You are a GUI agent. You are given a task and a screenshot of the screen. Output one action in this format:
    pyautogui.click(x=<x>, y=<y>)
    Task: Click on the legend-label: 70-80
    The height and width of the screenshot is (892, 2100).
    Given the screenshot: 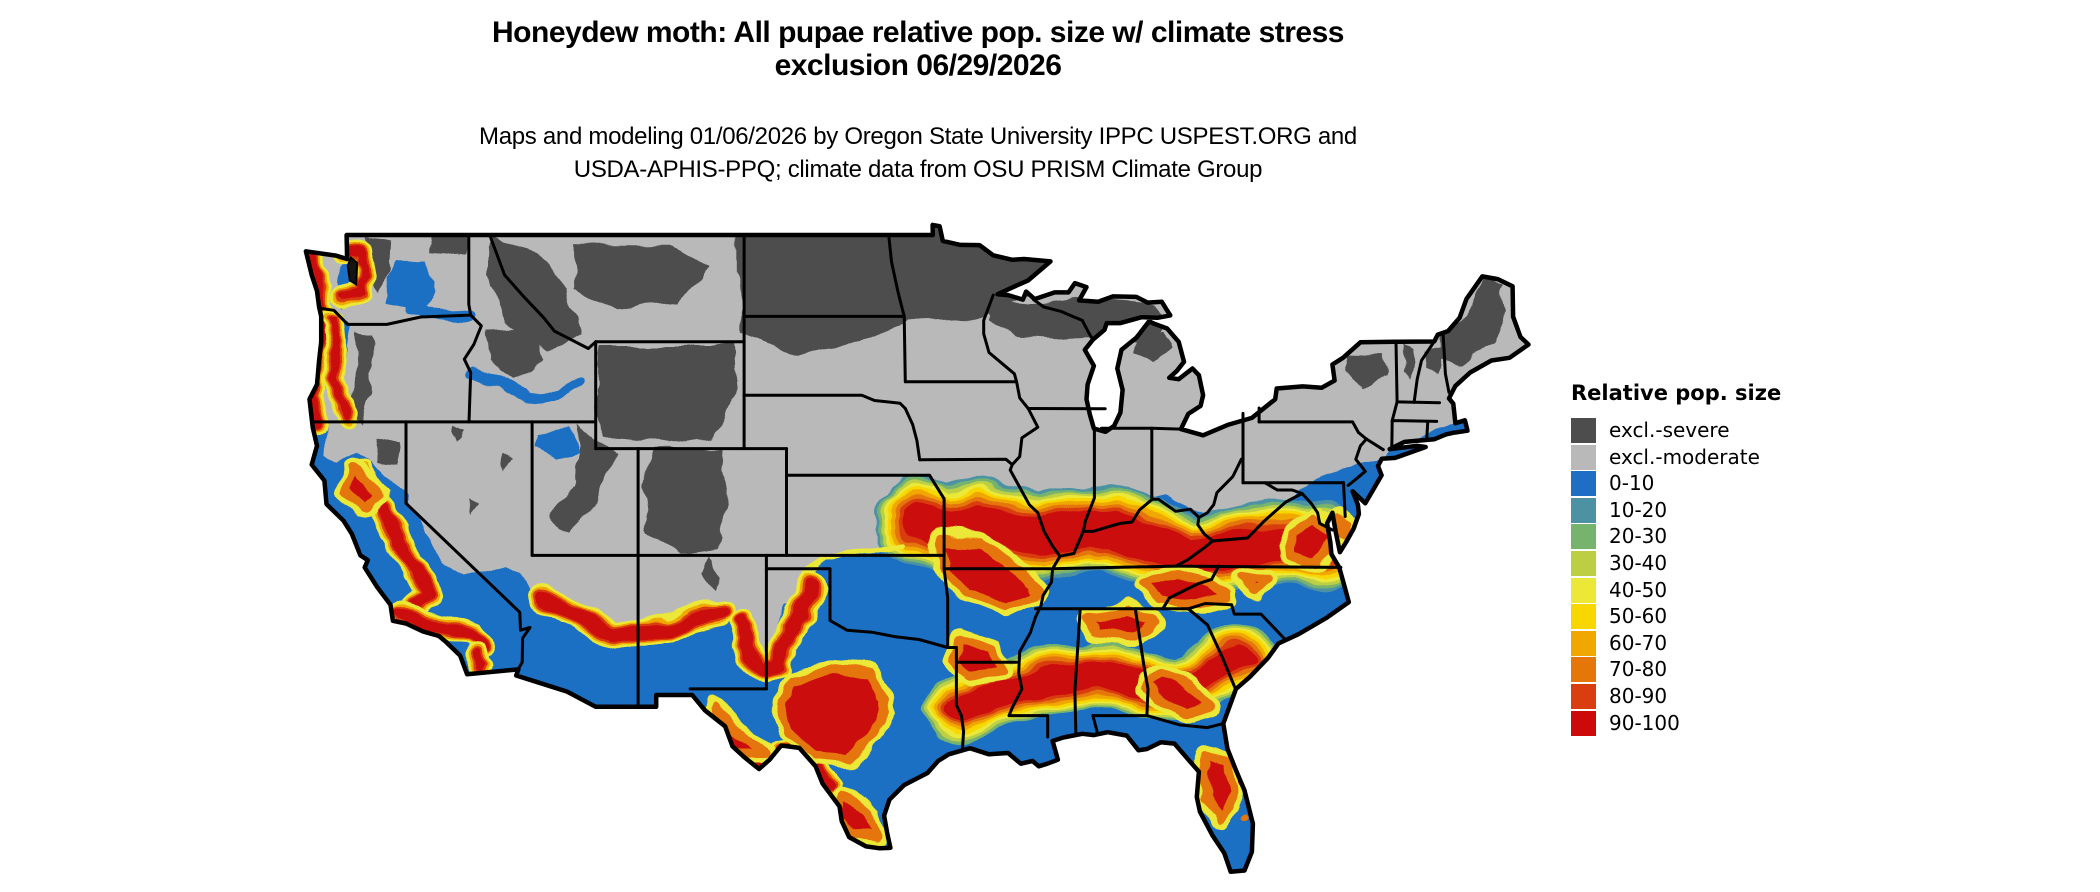 What is the action you would take?
    pyautogui.click(x=1638, y=669)
    